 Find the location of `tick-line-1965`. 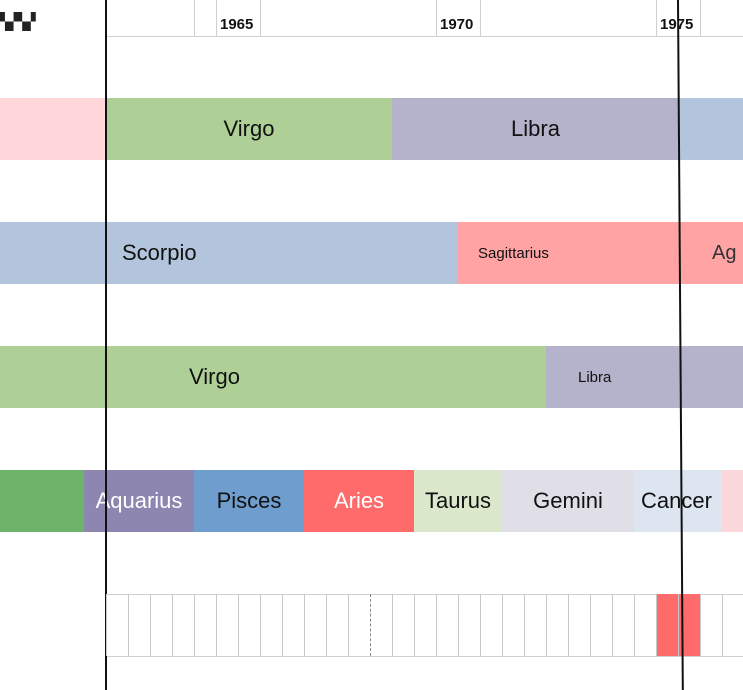

tick-line-1965 is located at coordinates (216, 18).